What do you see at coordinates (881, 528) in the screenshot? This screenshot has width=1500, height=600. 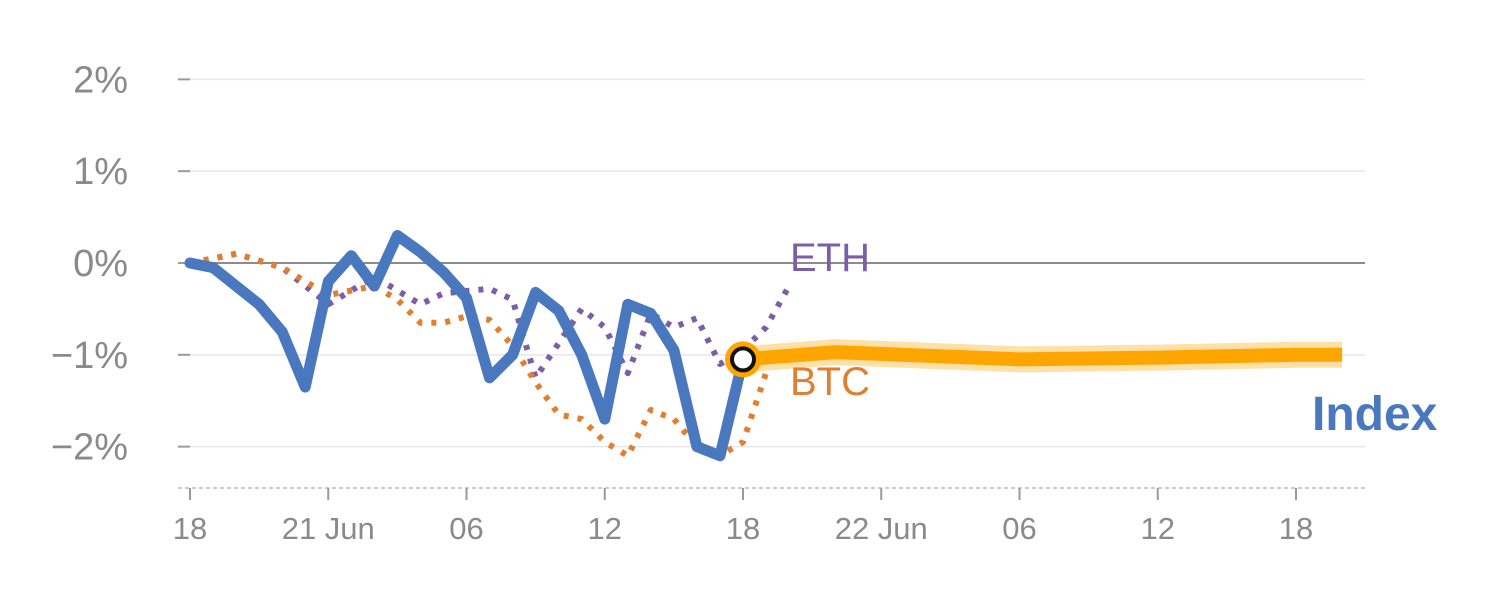 I see `x-tick-label: 22 Jun` at bounding box center [881, 528].